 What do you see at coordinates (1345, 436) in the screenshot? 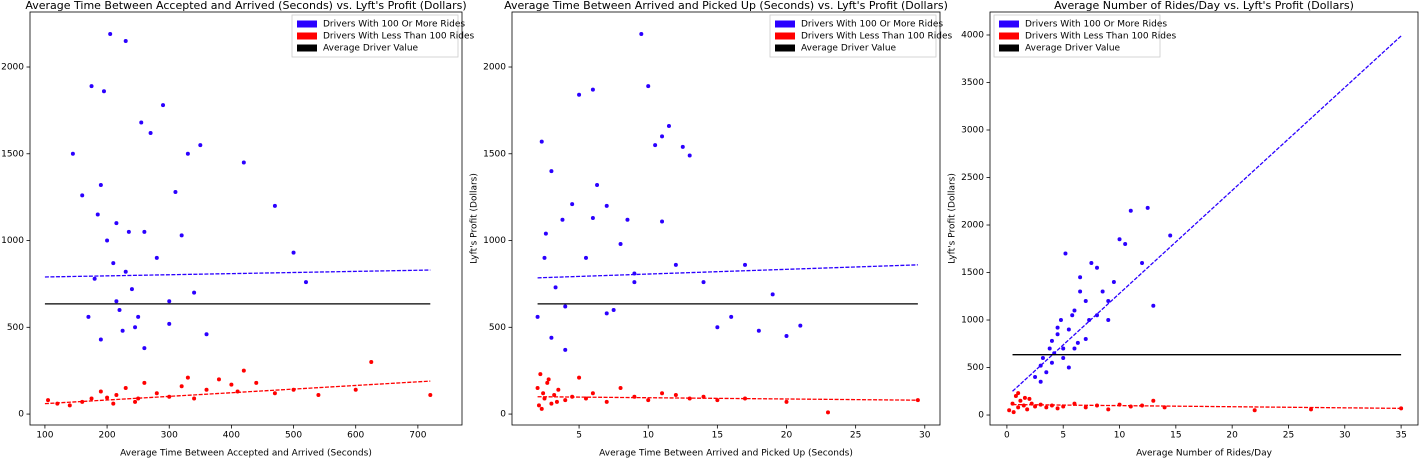
I see `x-tick-label: 30` at bounding box center [1345, 436].